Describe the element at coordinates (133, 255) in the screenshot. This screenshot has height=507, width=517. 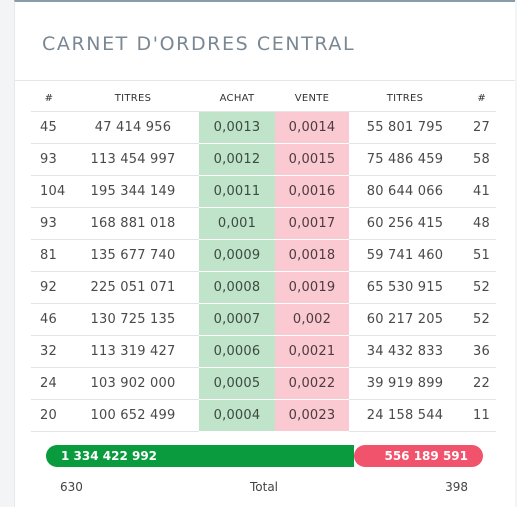
I see `buy-quantity-cell: 135 677 740` at that location.